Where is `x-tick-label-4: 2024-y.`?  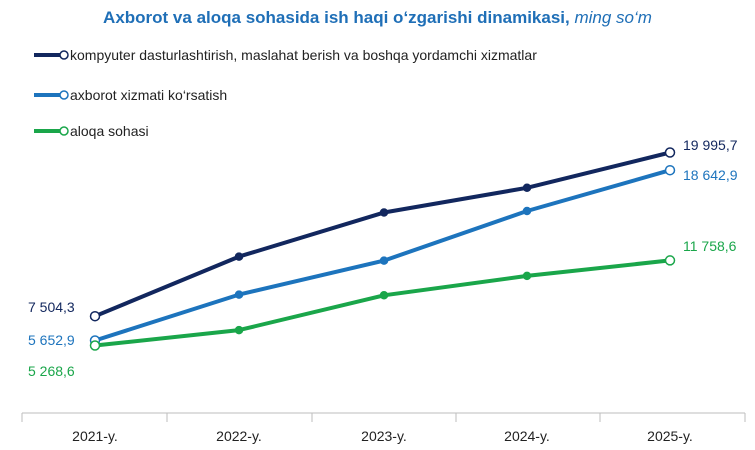
x-tick-label-4: 2024-y. is located at coordinates (527, 436).